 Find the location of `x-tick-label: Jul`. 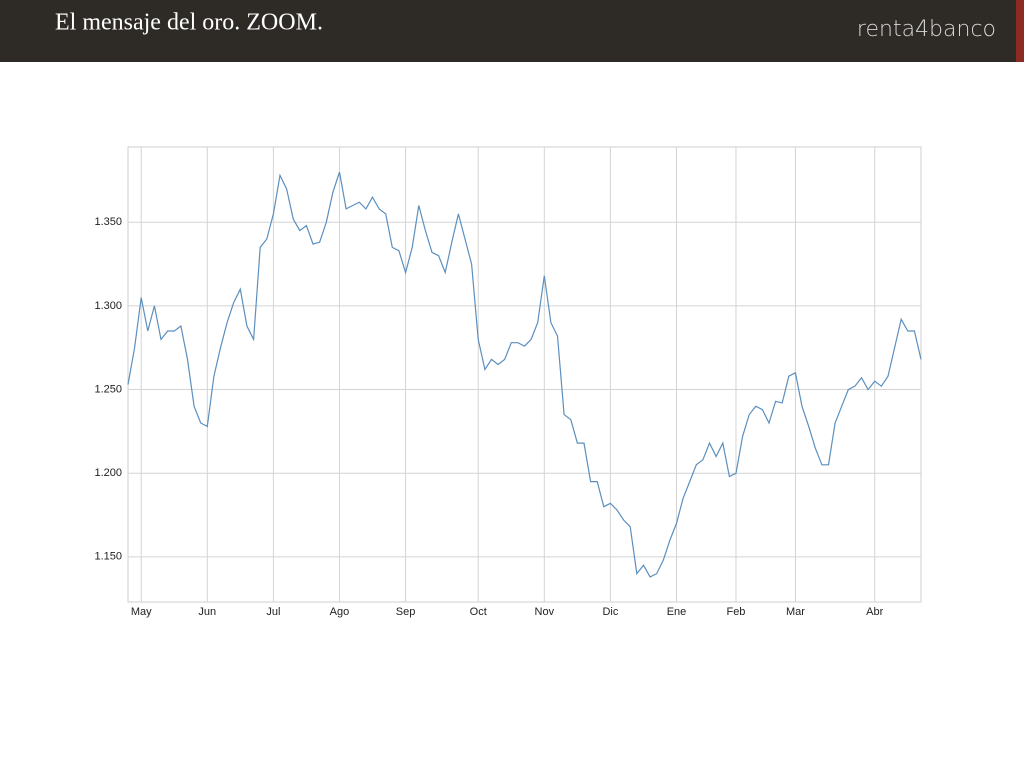

x-tick-label: Jul is located at coordinates (273, 612).